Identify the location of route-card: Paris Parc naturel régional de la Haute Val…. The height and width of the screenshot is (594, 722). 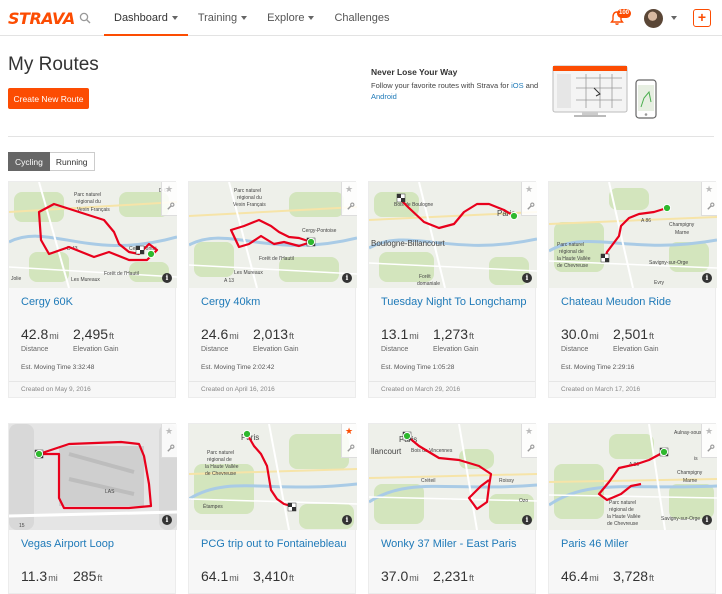
(272, 508).